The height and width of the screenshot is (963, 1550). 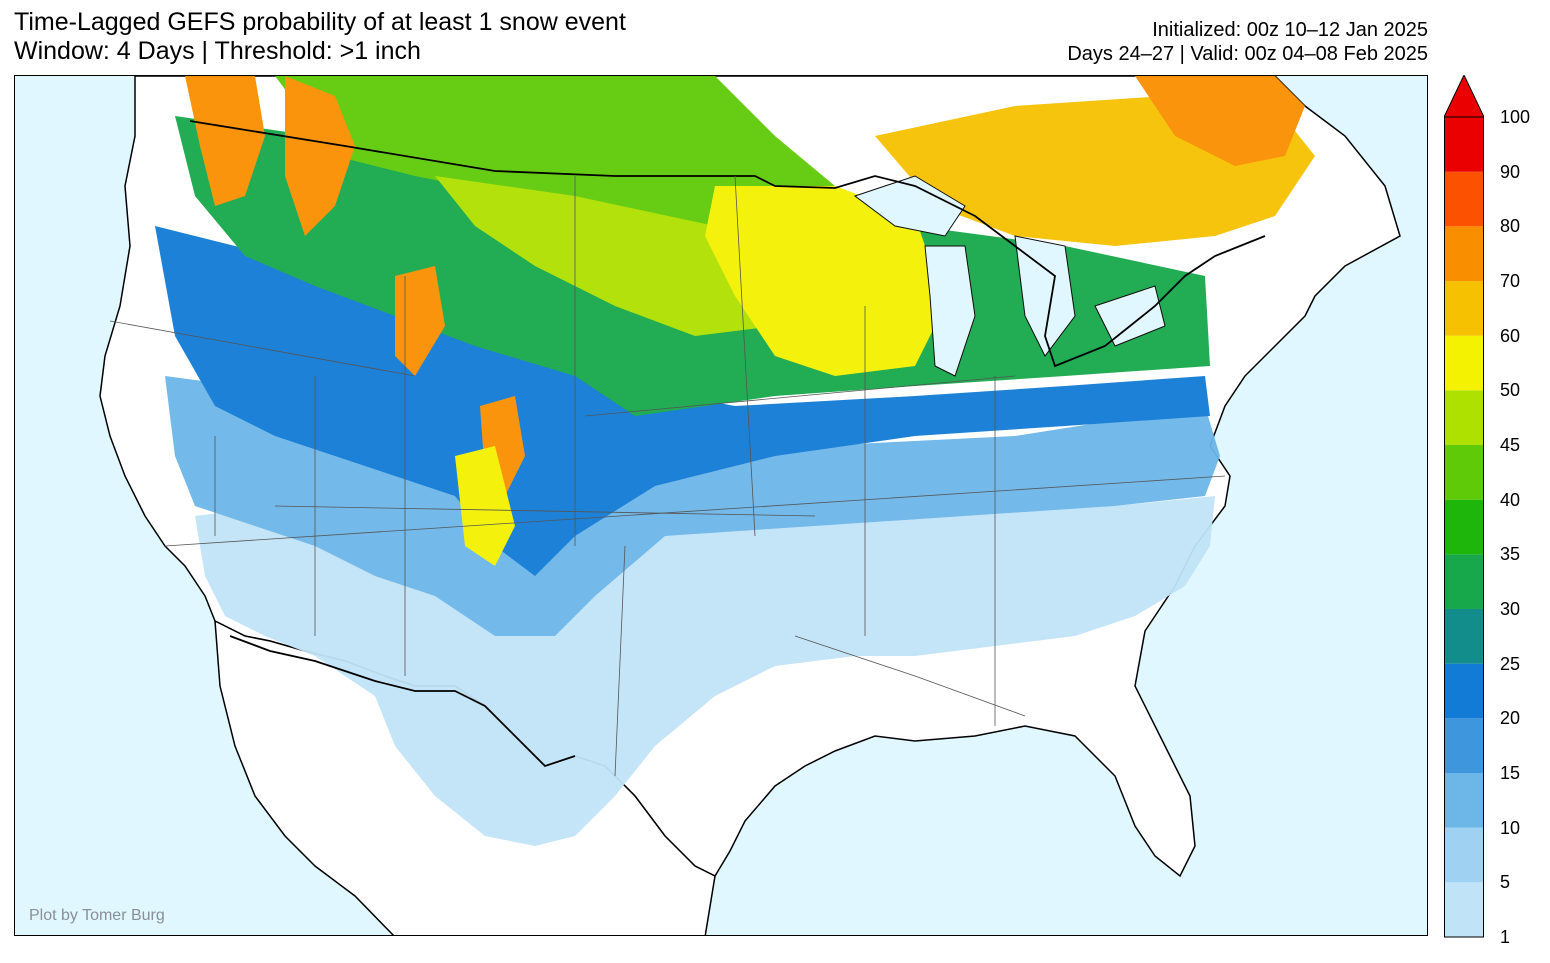 What do you see at coordinates (1510, 609) in the screenshot?
I see `colorbar-tick-label: 30` at bounding box center [1510, 609].